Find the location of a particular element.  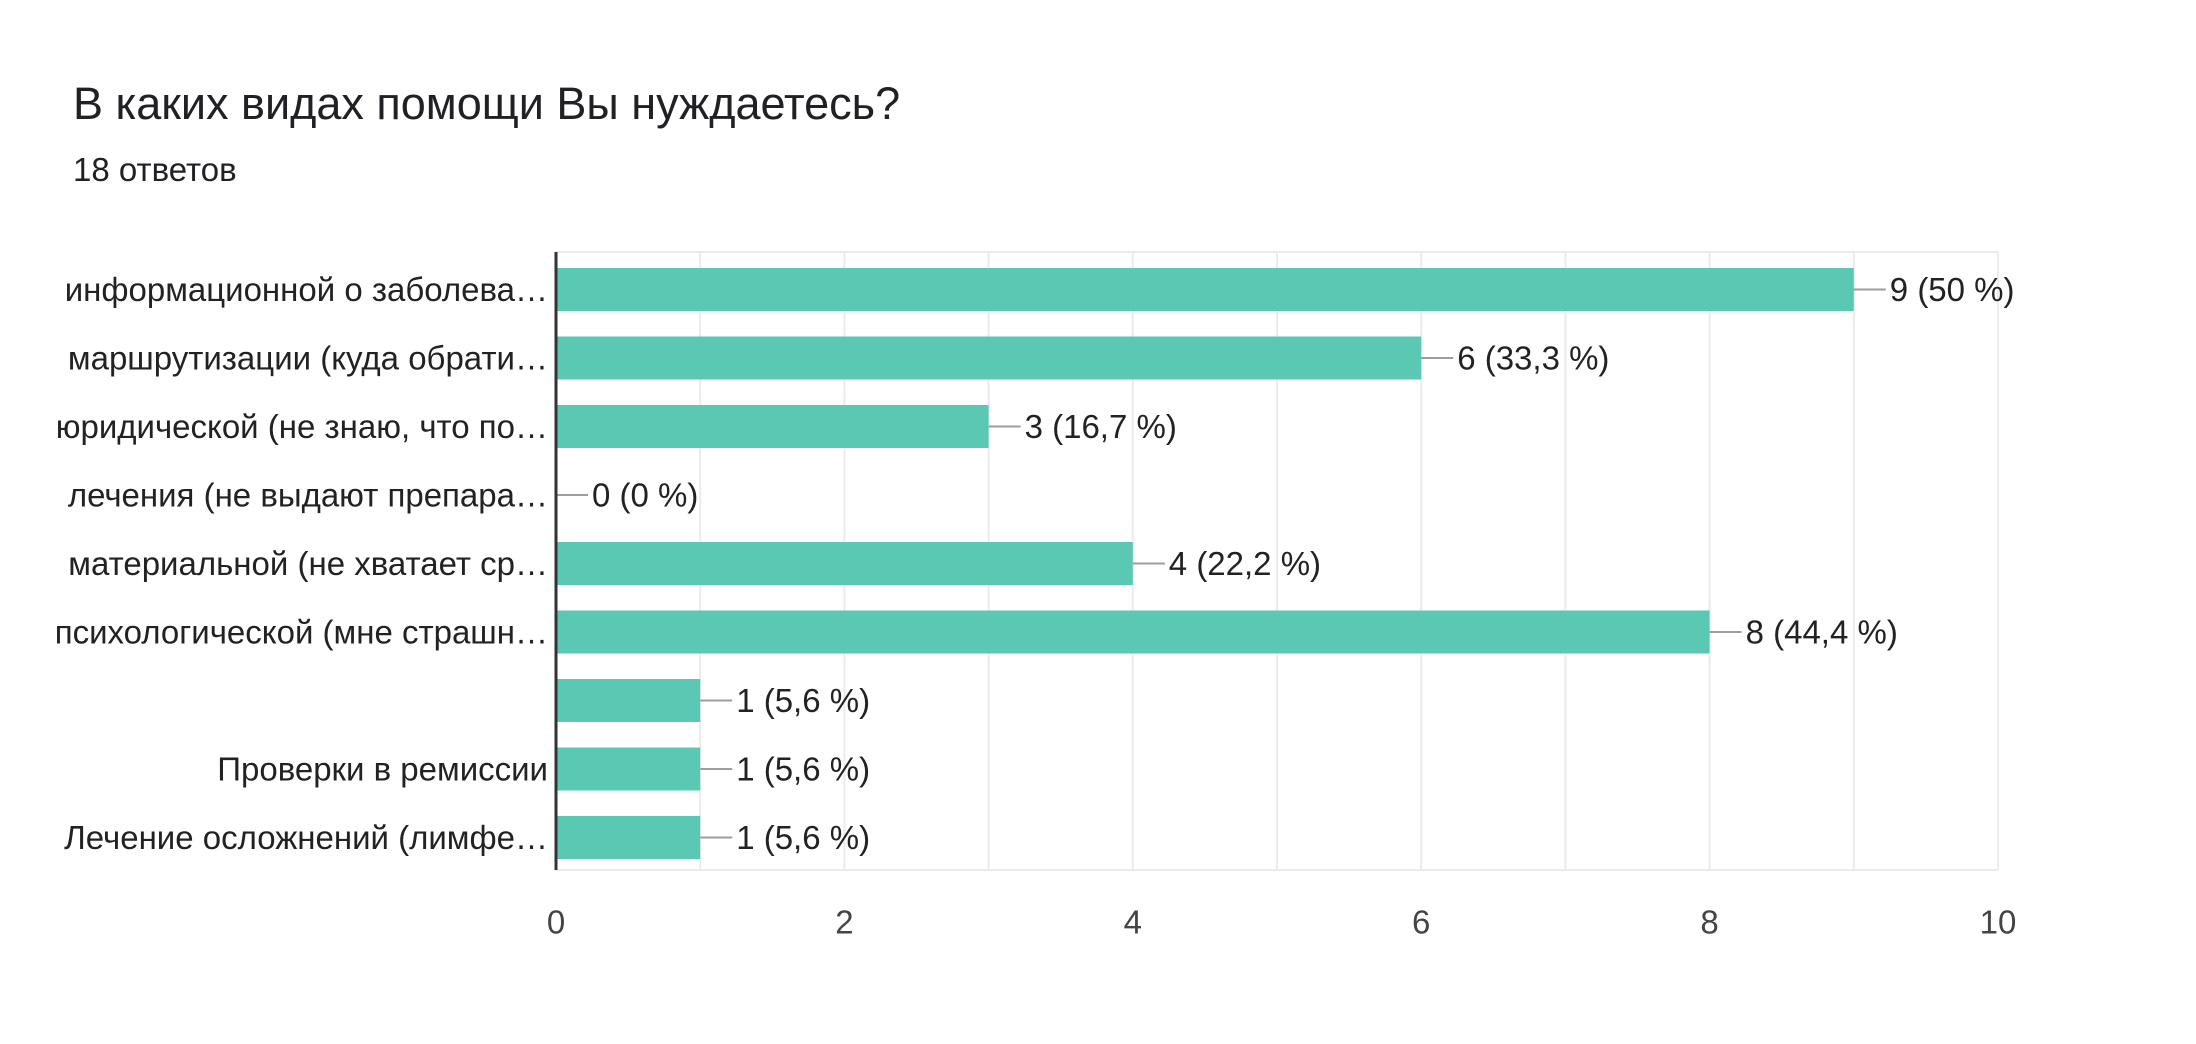

x-tick-label: 10 is located at coordinates (1998, 922).